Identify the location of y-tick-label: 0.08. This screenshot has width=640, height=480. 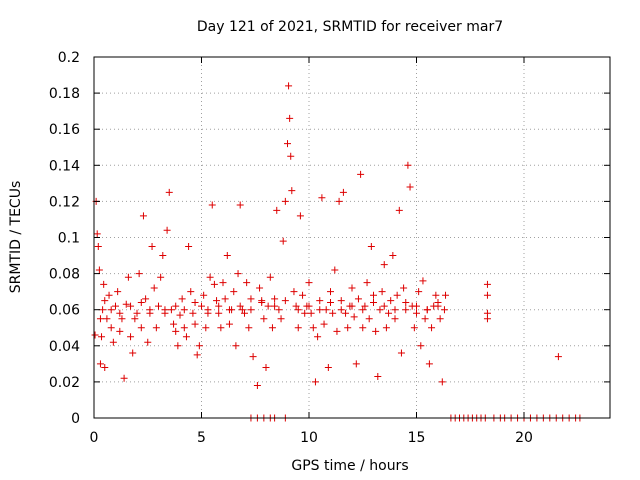
(64, 275).